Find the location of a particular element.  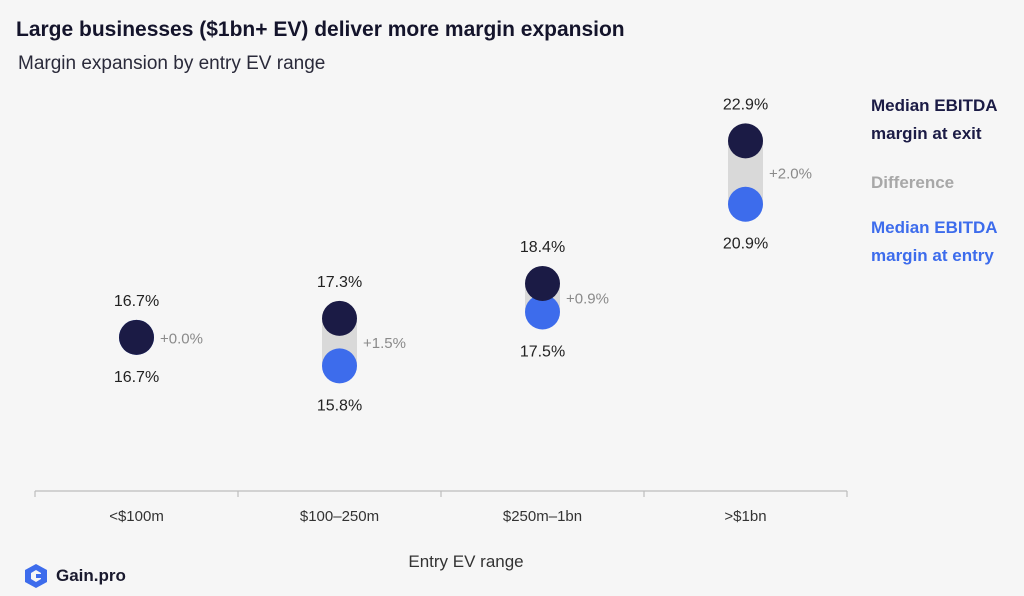

legend-difference: Difference is located at coordinates (913, 182).